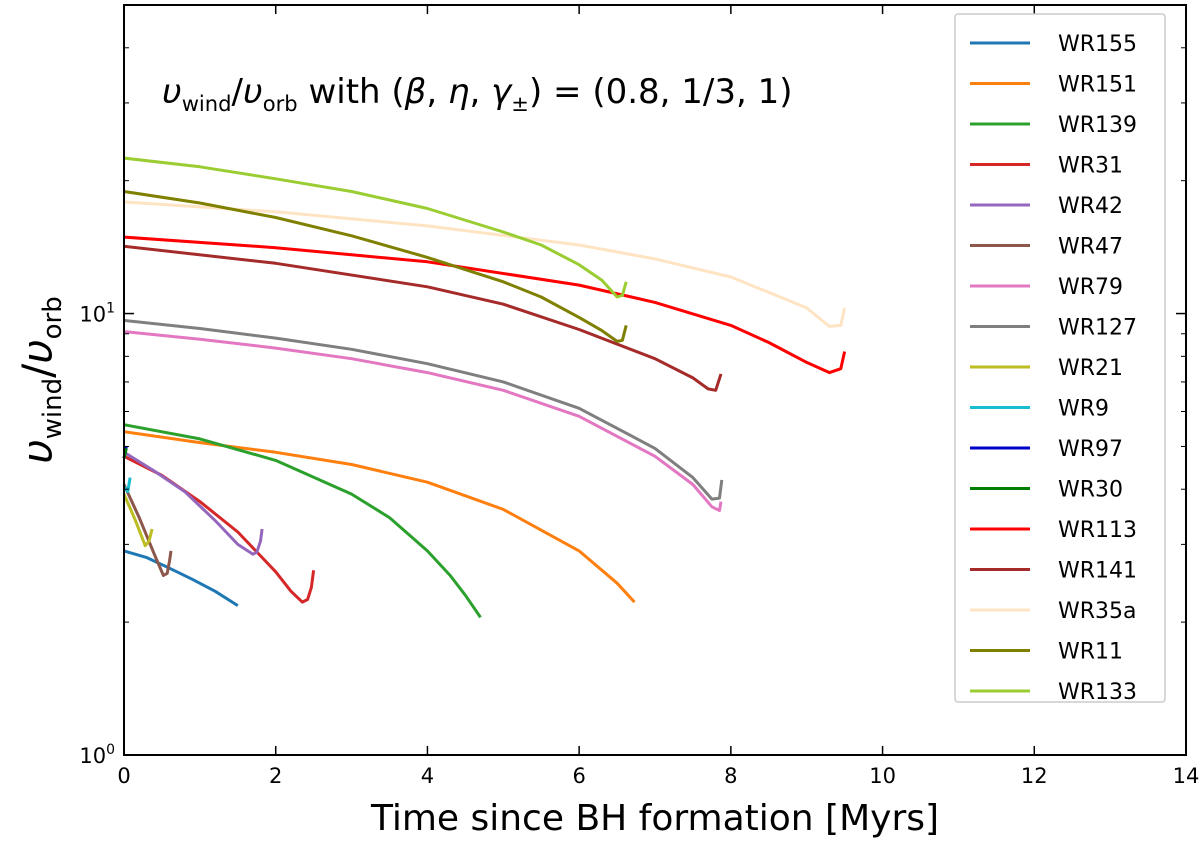 This screenshot has width=1200, height=845. I want to click on legend-label-wr35a: WR35a, so click(1097, 611).